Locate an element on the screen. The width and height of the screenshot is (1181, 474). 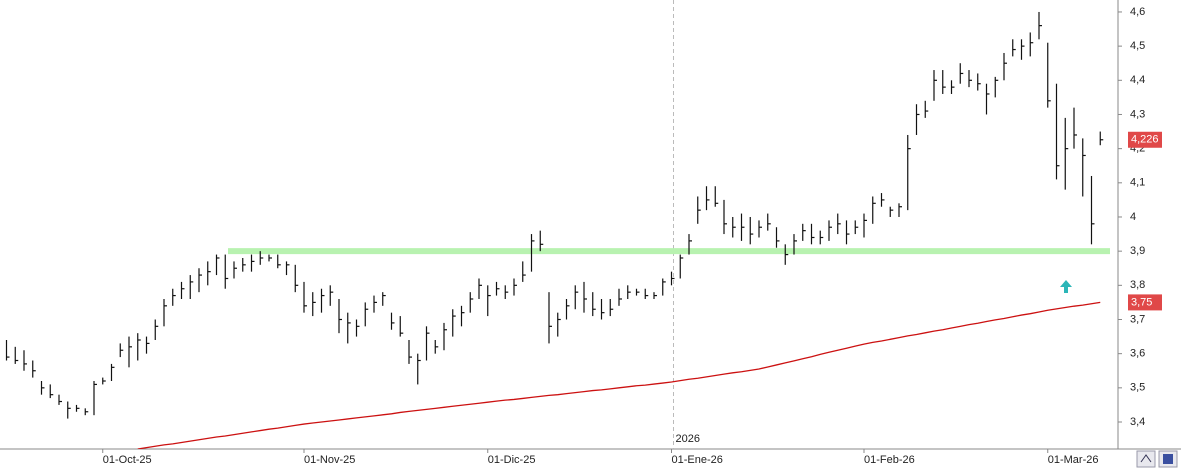
signal-arrow is located at coordinates (1066, 286).